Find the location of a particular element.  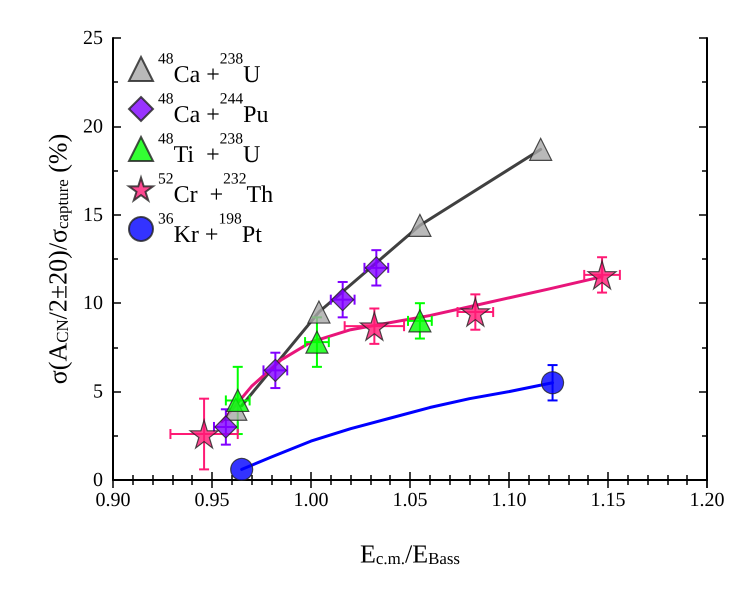

x-tick-label: 1.05 is located at coordinates (410, 500).